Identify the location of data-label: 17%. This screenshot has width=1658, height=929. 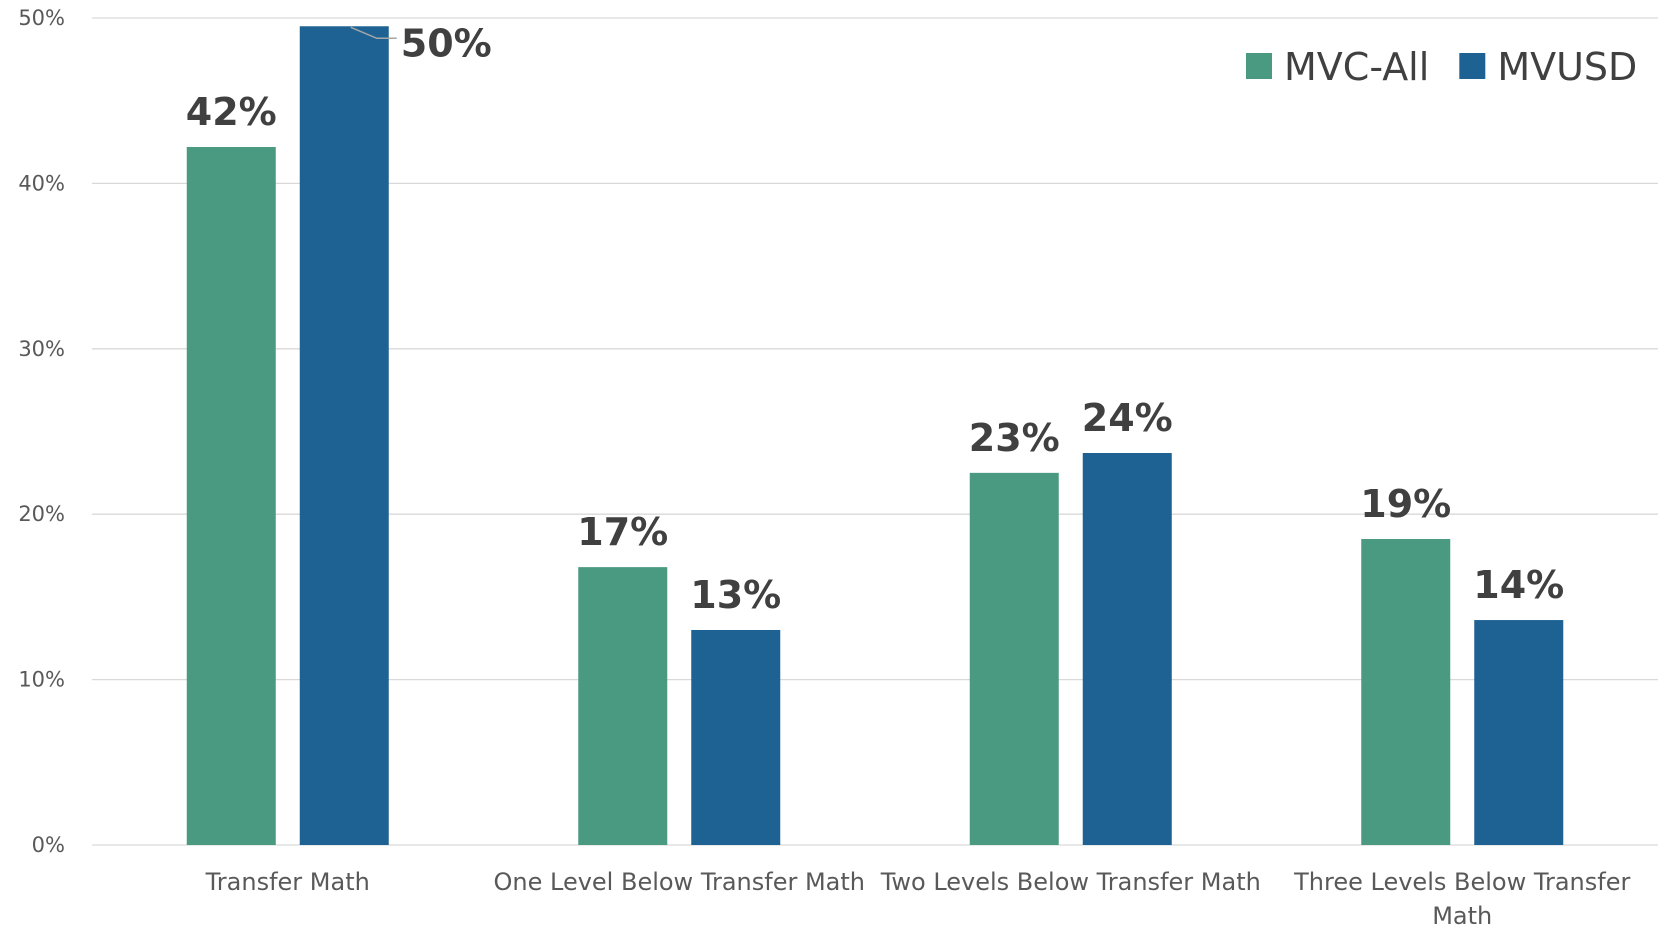
(622, 532).